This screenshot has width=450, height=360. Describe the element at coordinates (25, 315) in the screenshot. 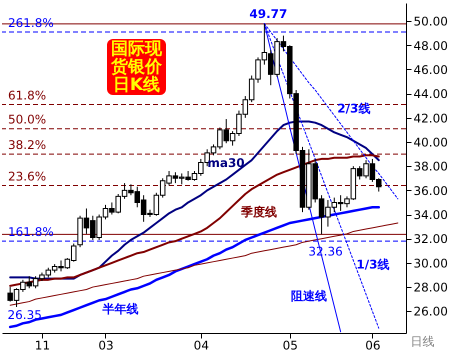

I see `annotation: 26.35` at that location.